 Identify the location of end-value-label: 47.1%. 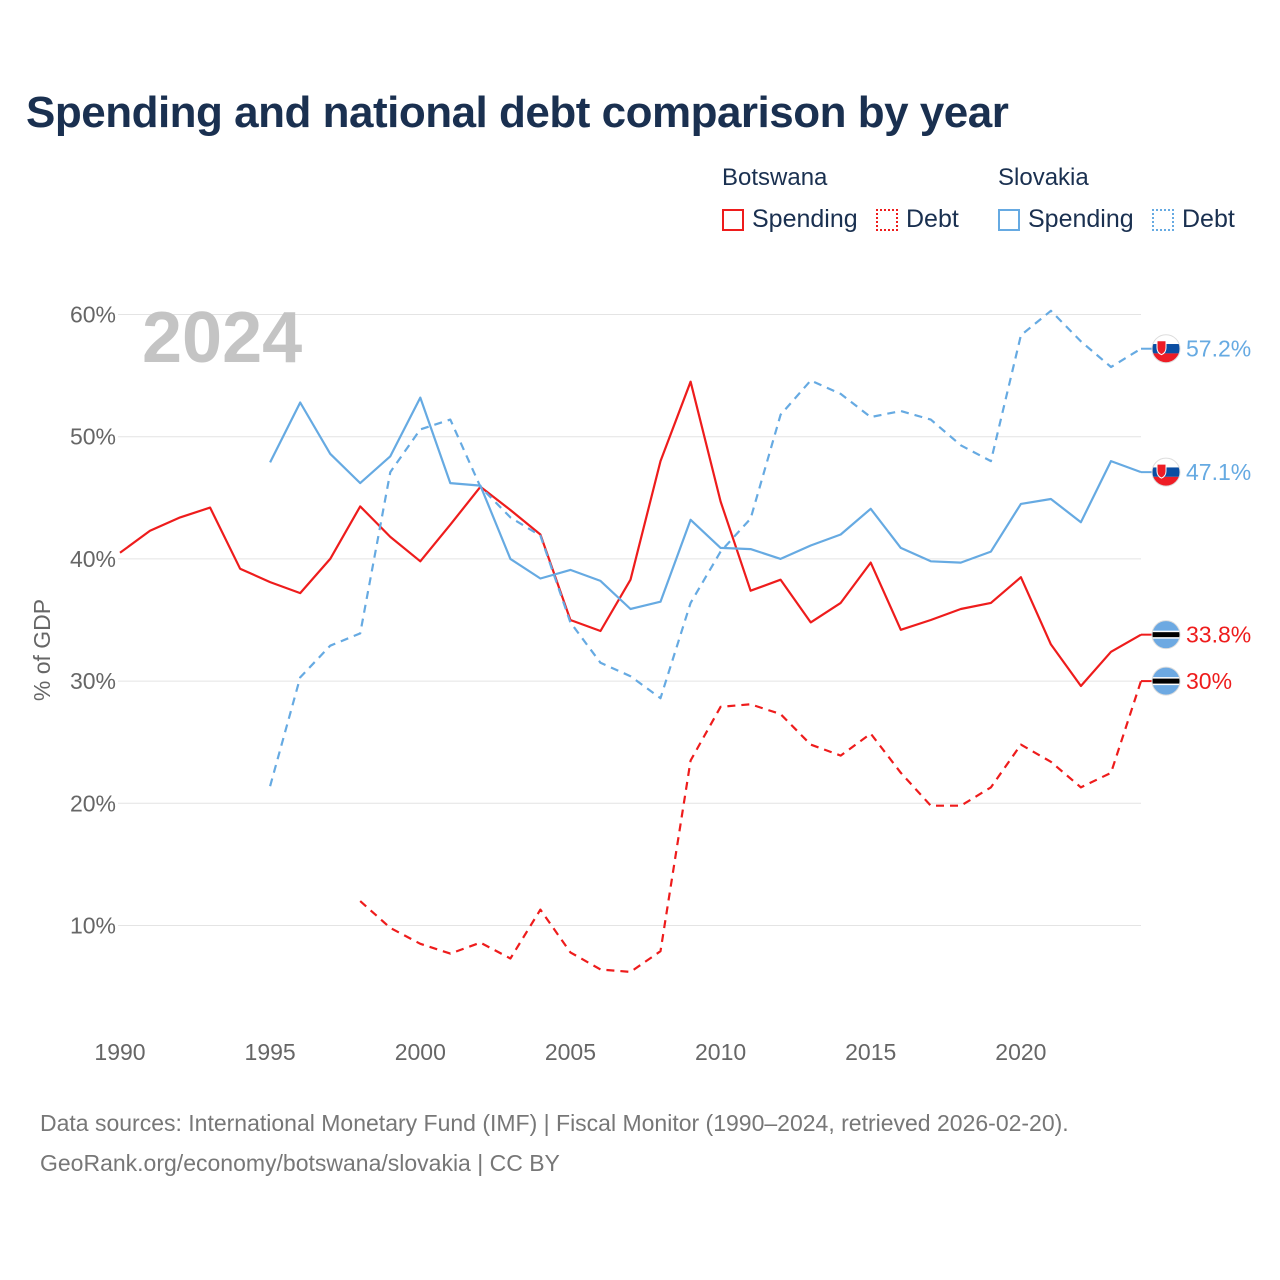
(1218, 472).